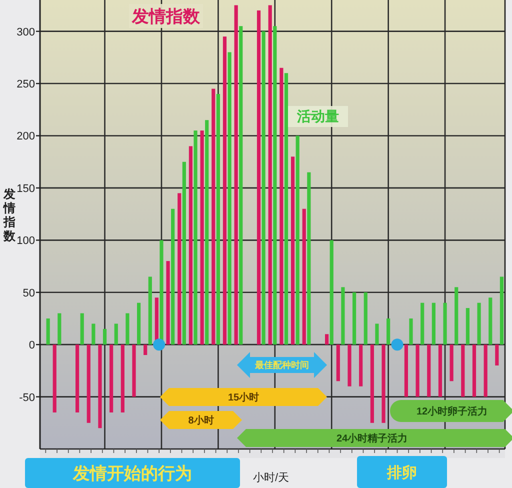 This screenshot has width=512, height=488. I want to click on annotation: 24小时精子活力, so click(372, 438).